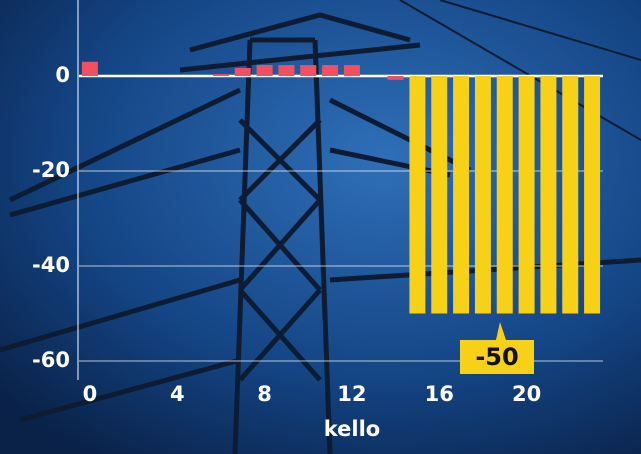 The image size is (641, 454). What do you see at coordinates (51, 170) in the screenshot?
I see `y-tick-label: -20` at bounding box center [51, 170].